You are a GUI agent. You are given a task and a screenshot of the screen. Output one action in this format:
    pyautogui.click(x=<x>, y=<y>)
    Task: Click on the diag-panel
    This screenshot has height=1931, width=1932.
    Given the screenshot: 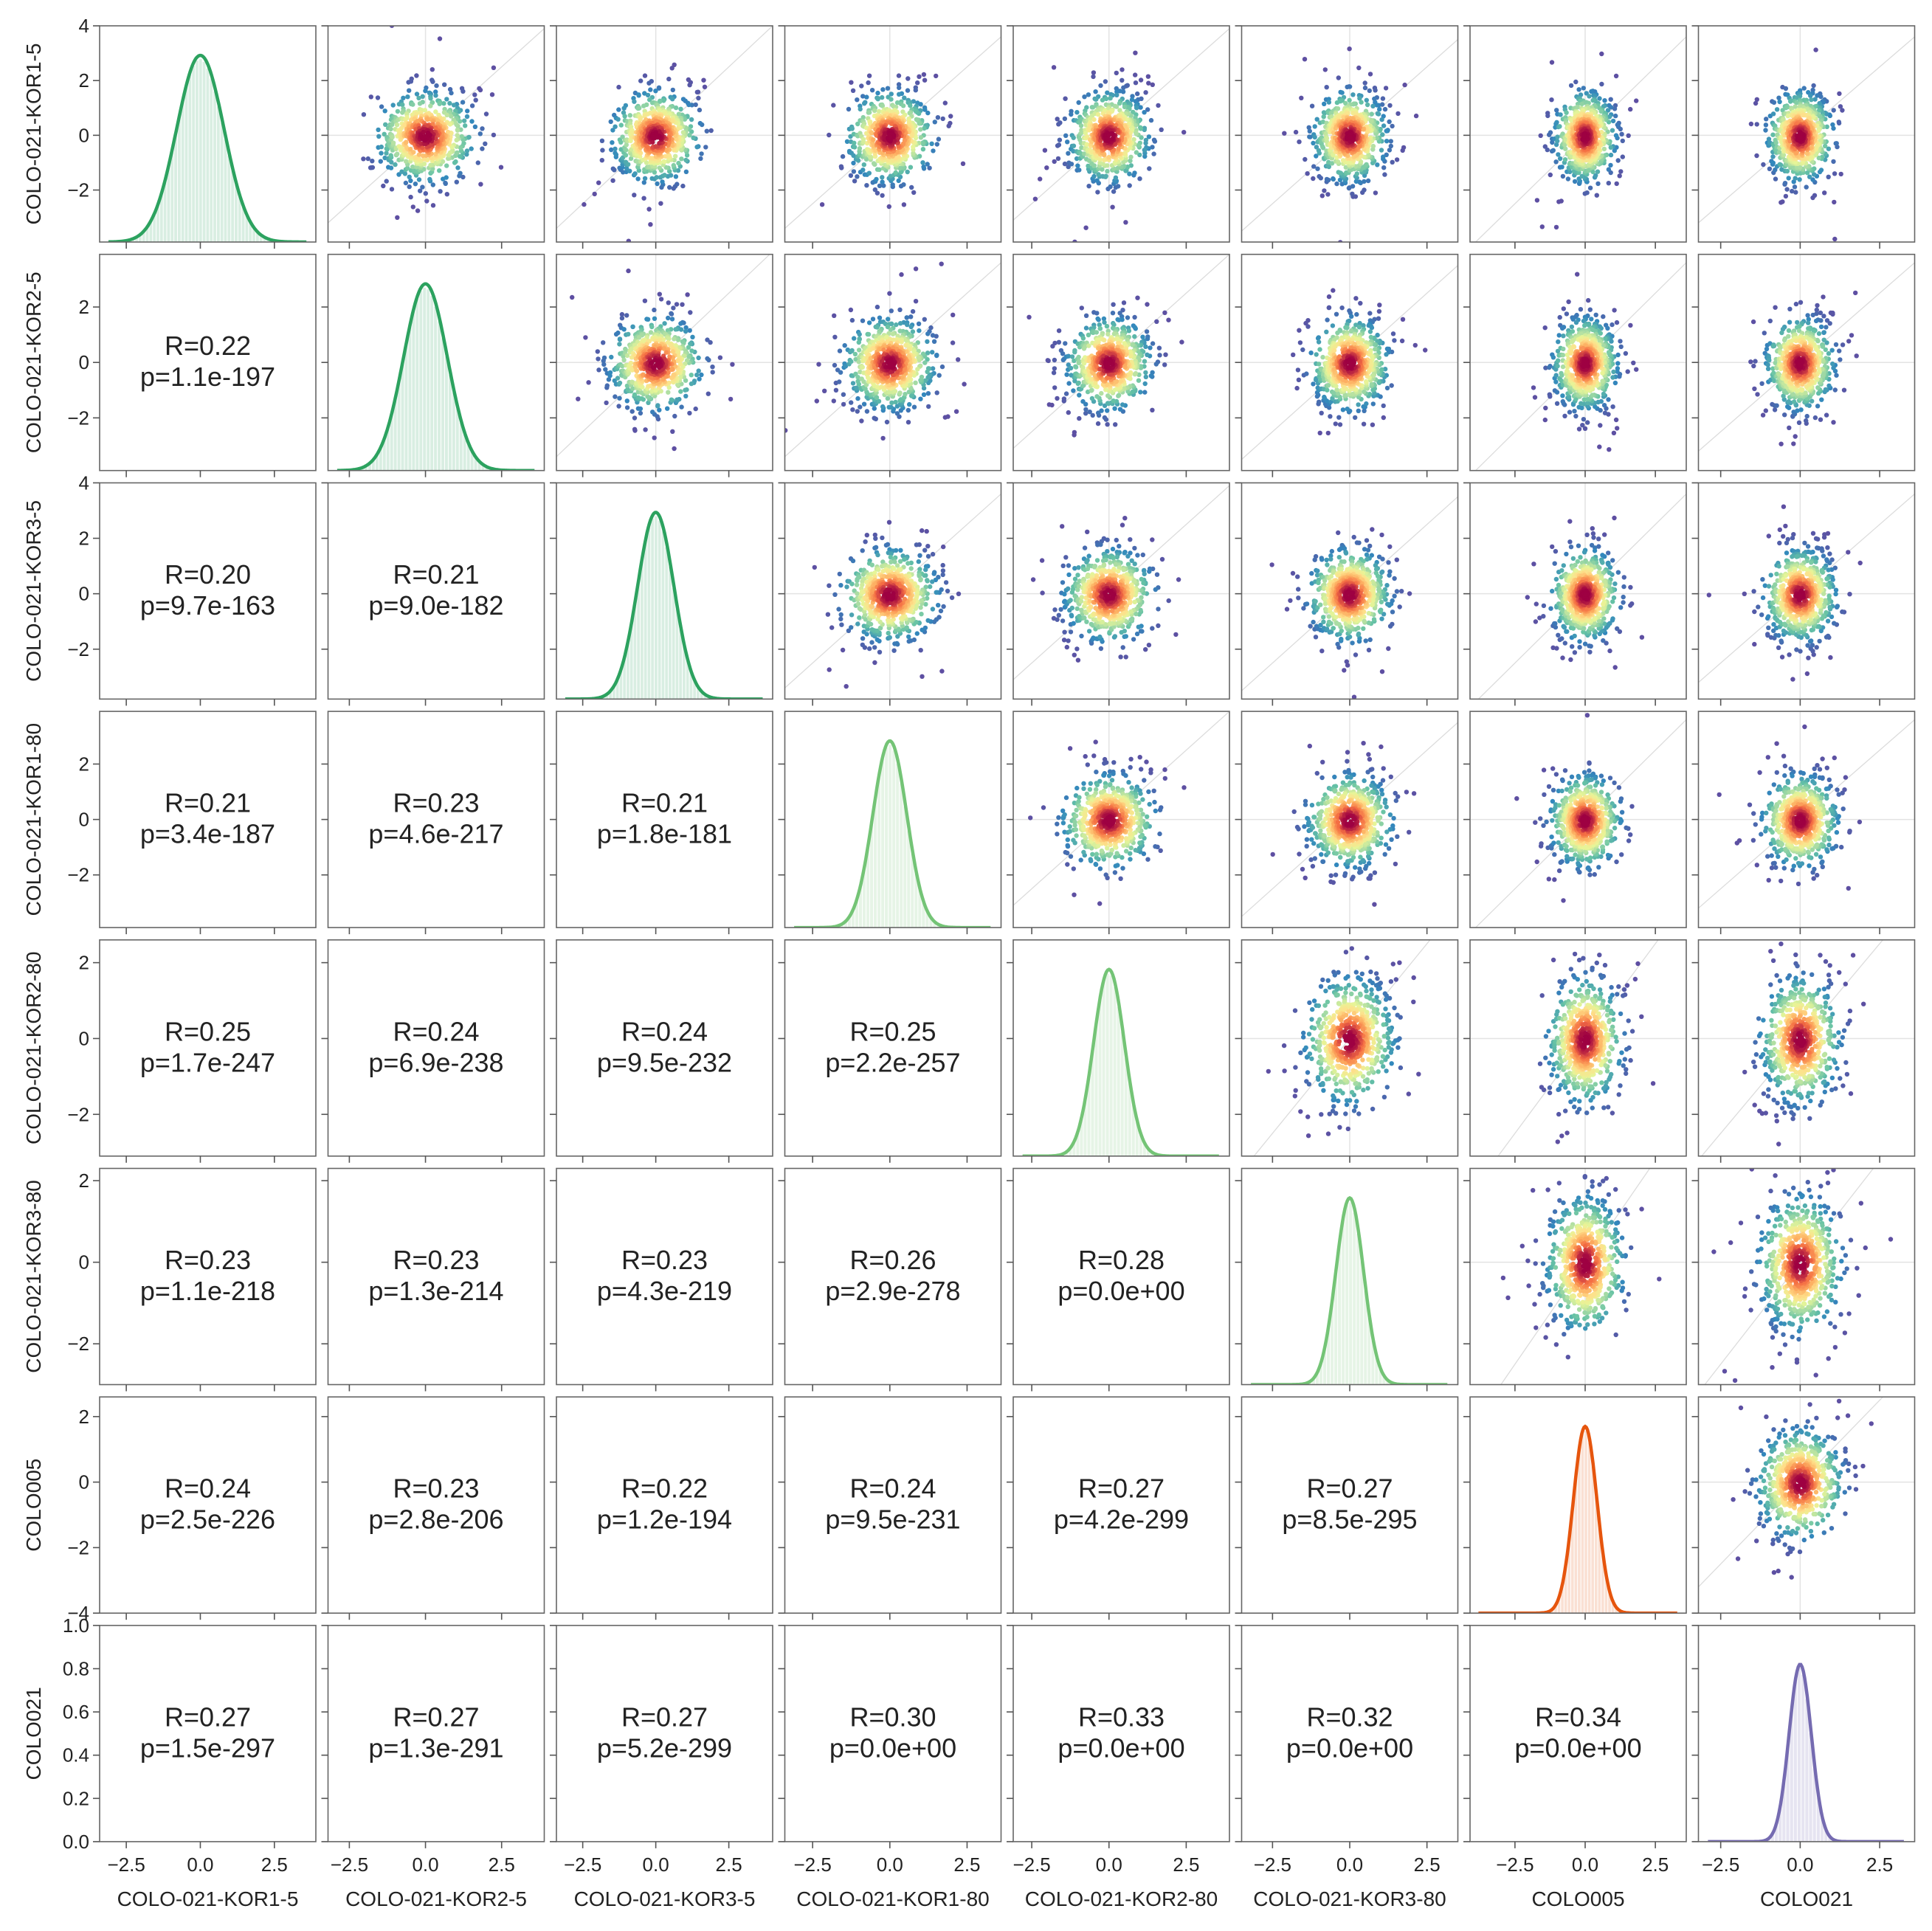 What is the action you would take?
    pyautogui.click(x=207, y=147)
    